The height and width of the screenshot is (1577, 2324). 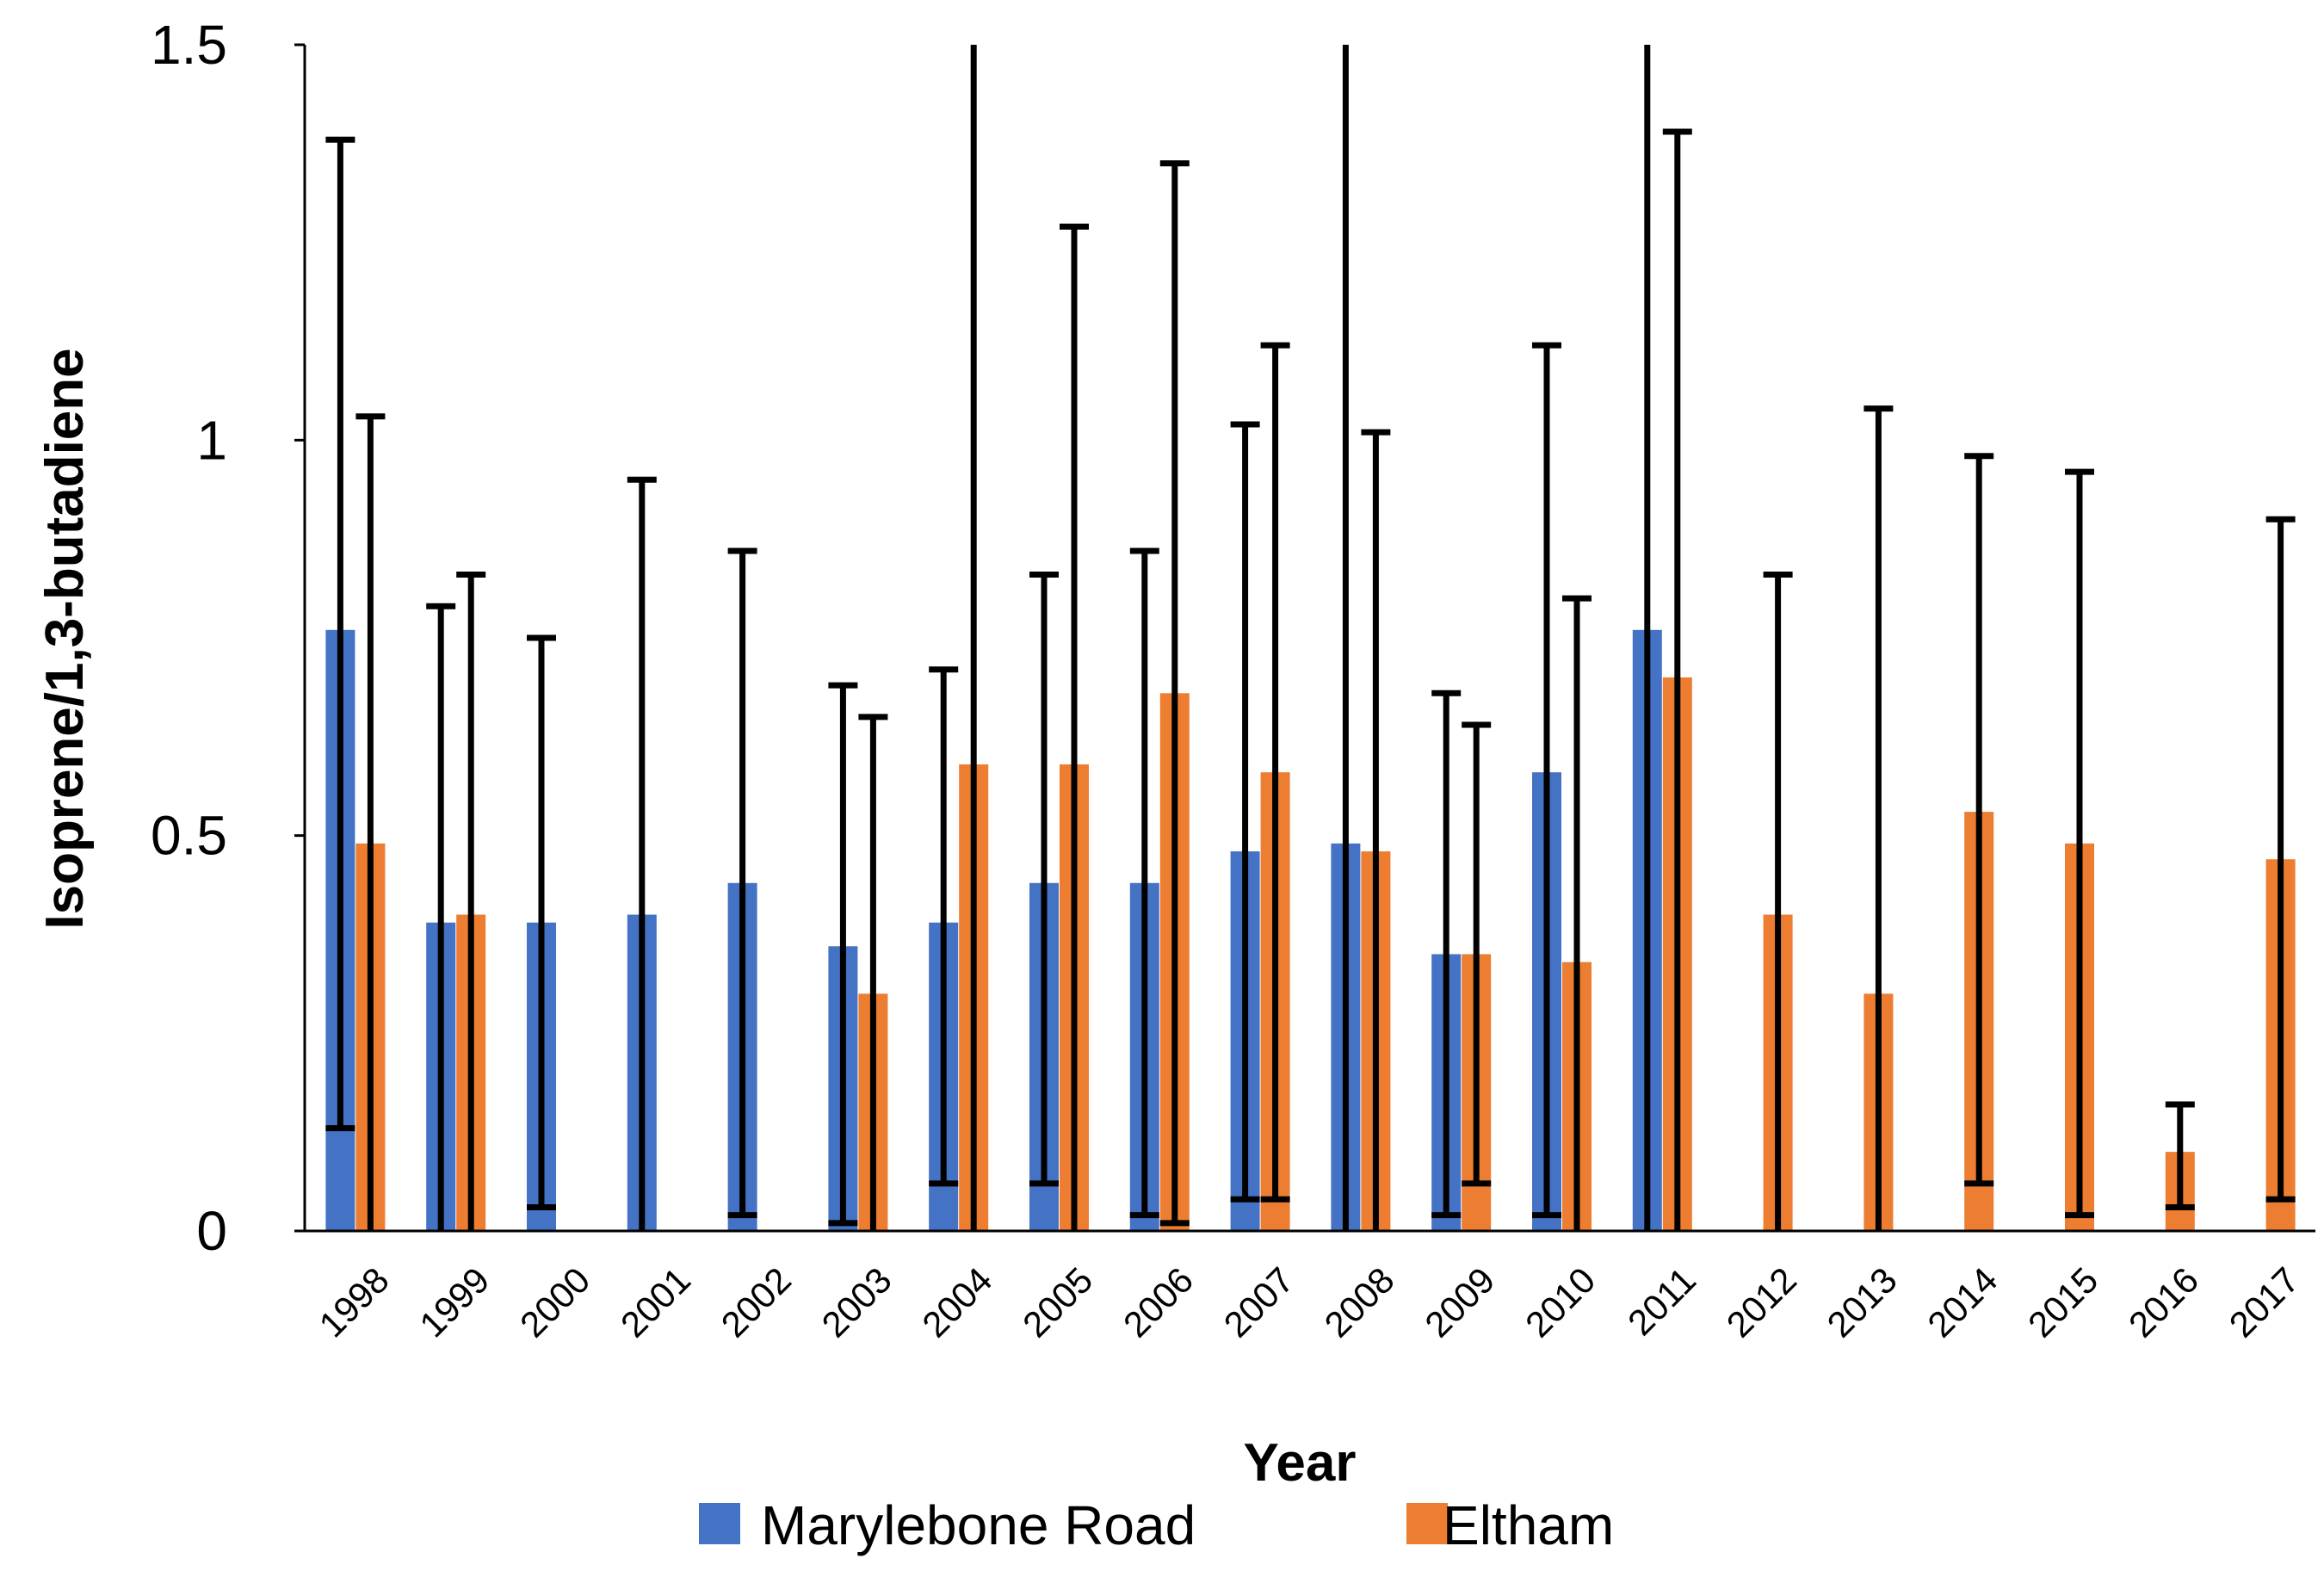 I want to click on y-tick-label: 1, so click(x=211, y=440).